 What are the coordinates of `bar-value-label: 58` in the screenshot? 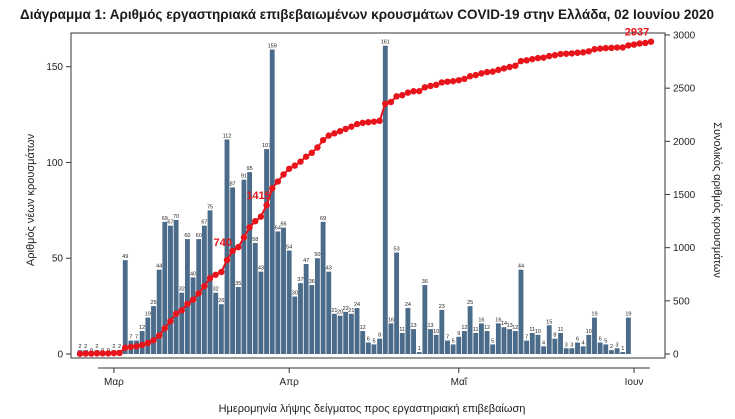 It's located at (255, 240).